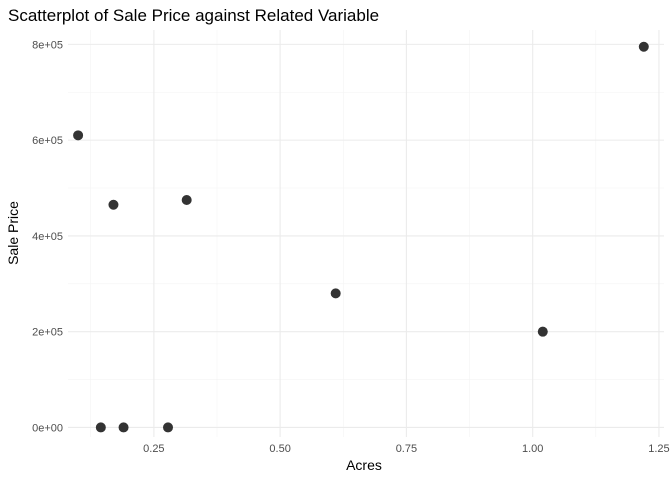  Describe the element at coordinates (47, 45) in the screenshot. I see `y-tick-label: 8e+05` at that location.